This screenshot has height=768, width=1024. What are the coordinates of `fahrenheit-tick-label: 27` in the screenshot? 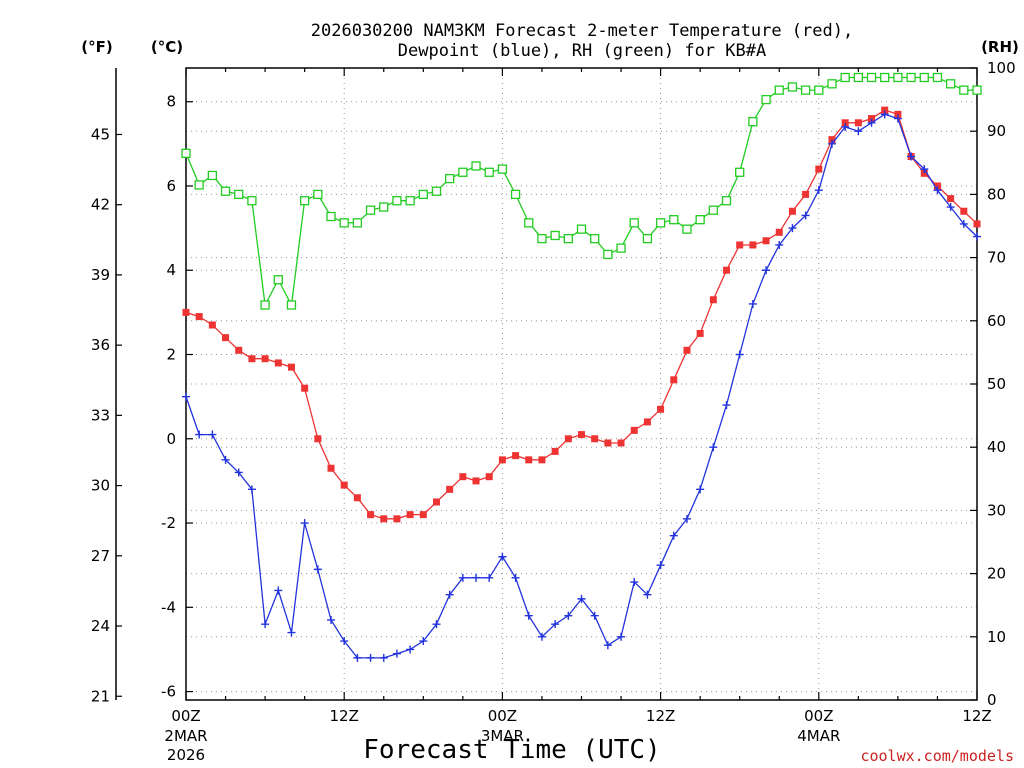 It's located at (100, 556).